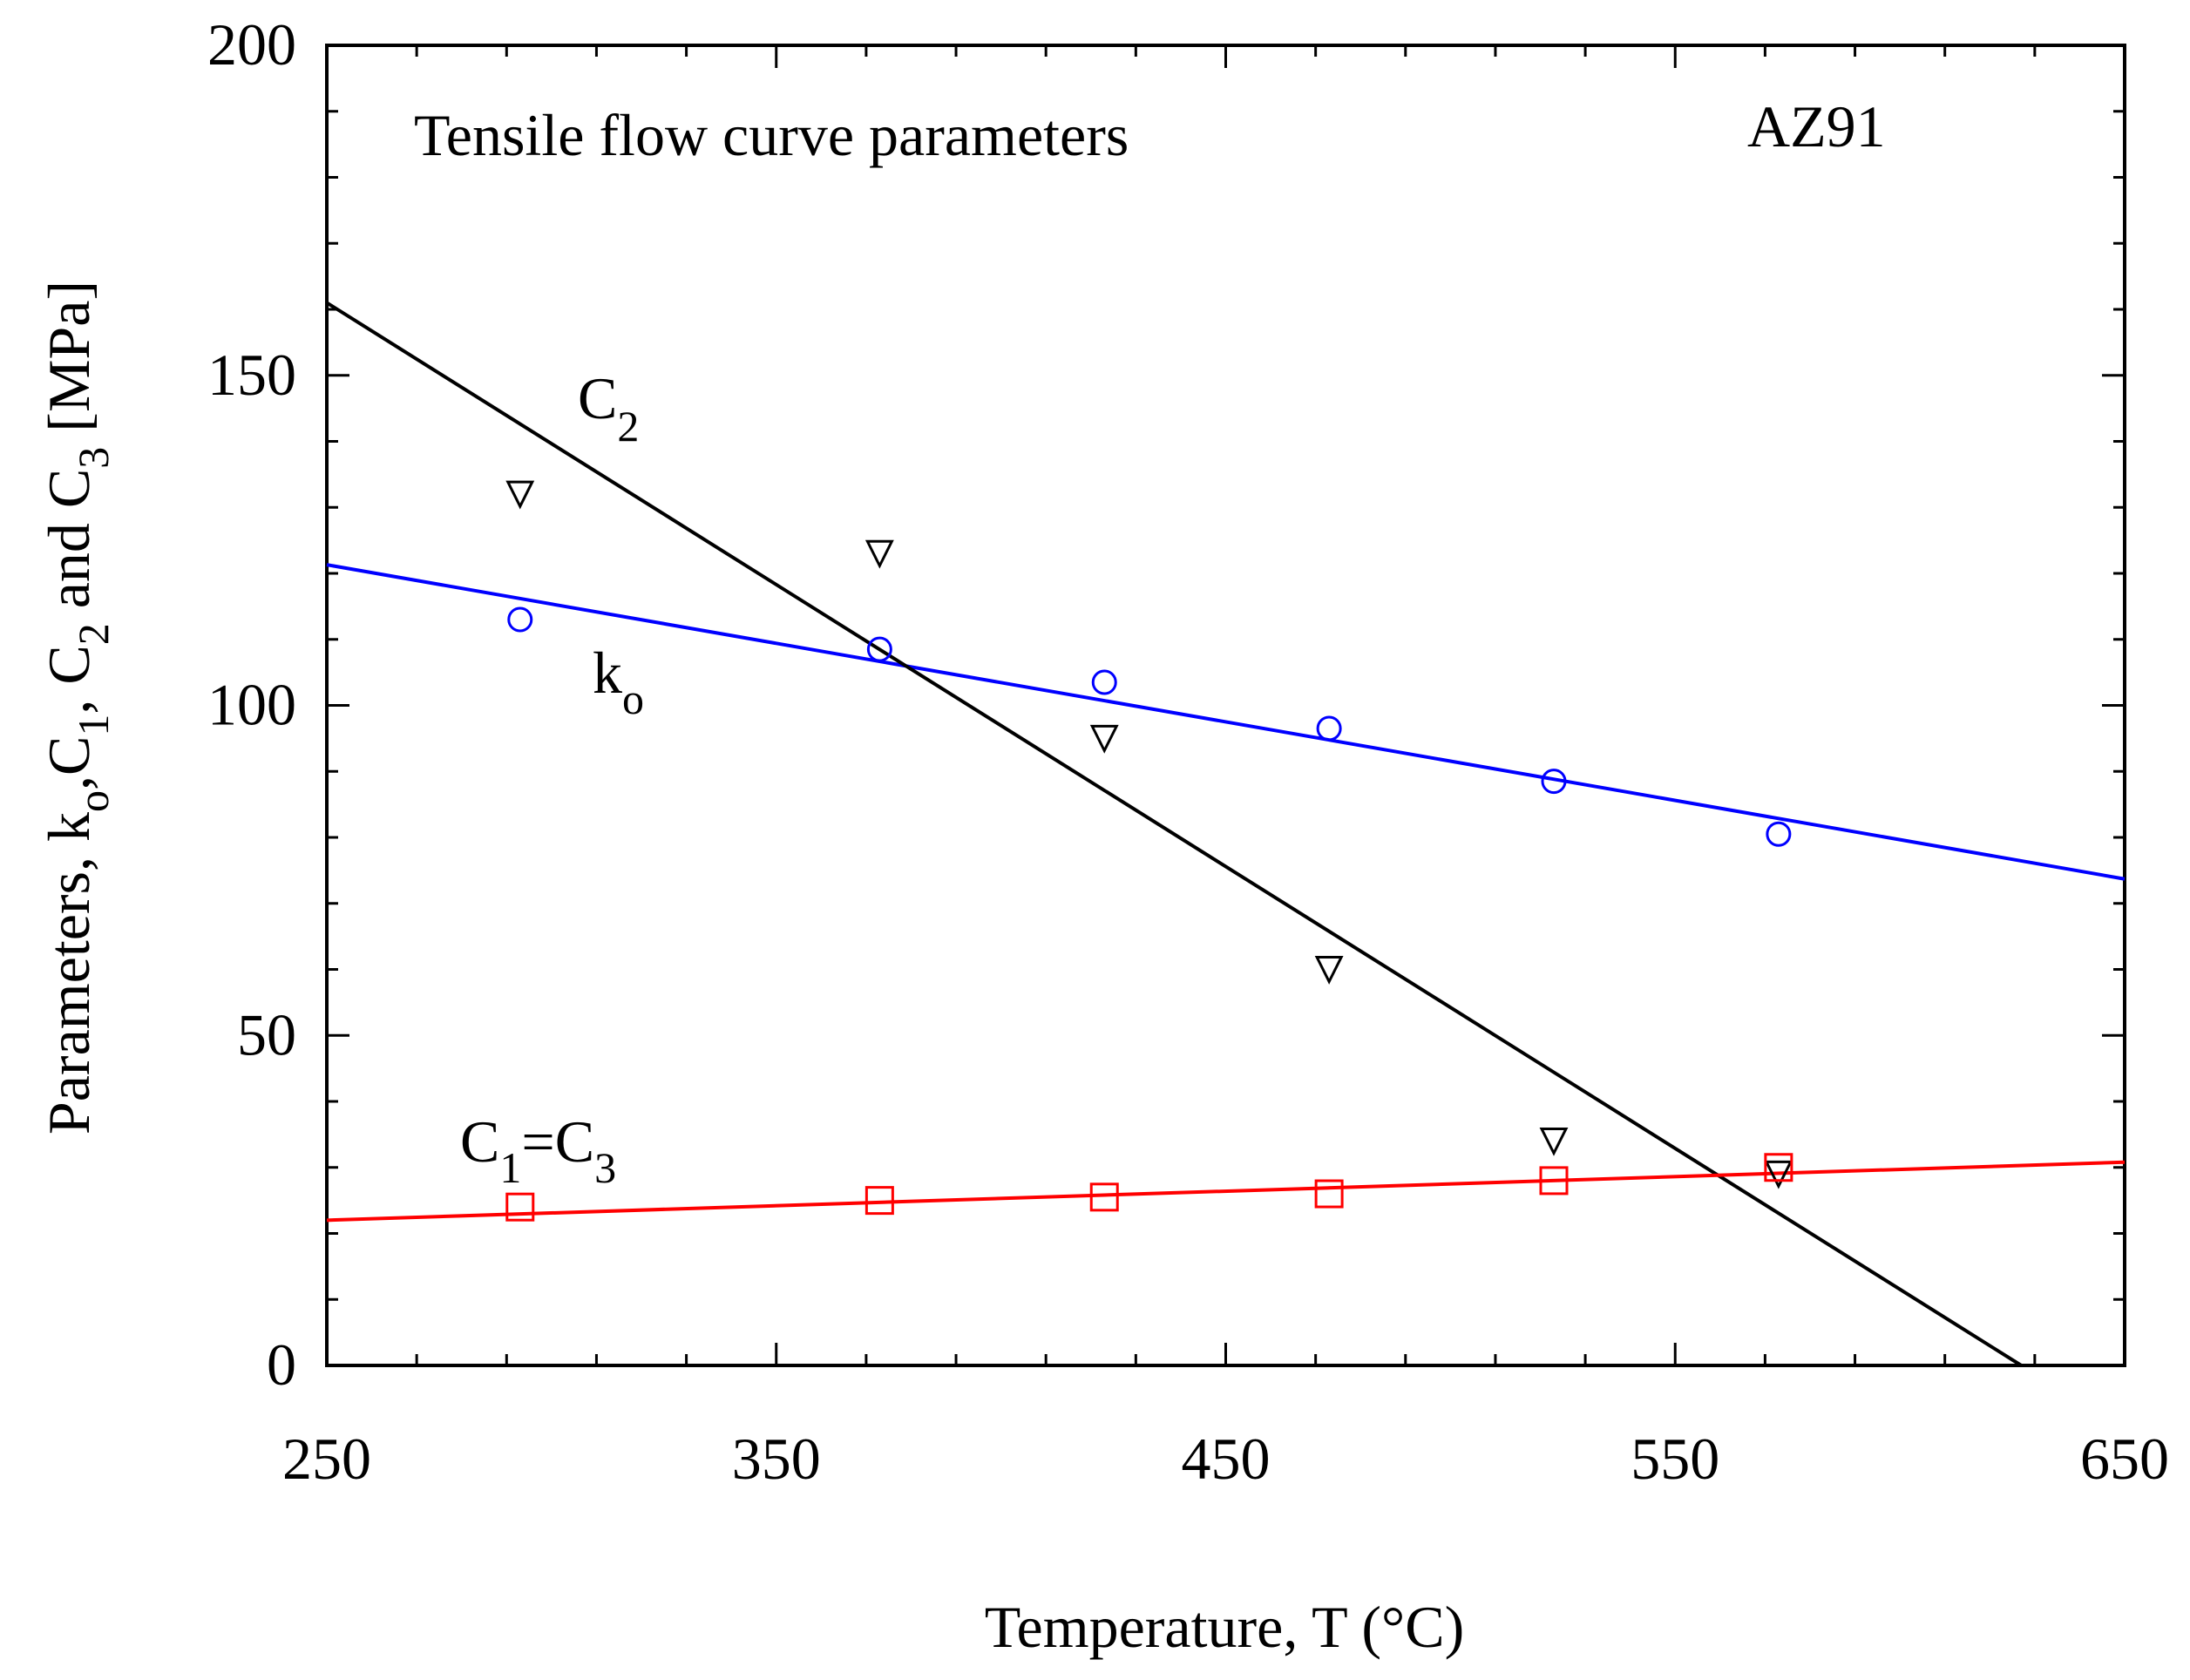 The width and height of the screenshot is (2190, 1680). What do you see at coordinates (251, 375) in the screenshot?
I see `y-tick-label: 150` at bounding box center [251, 375].